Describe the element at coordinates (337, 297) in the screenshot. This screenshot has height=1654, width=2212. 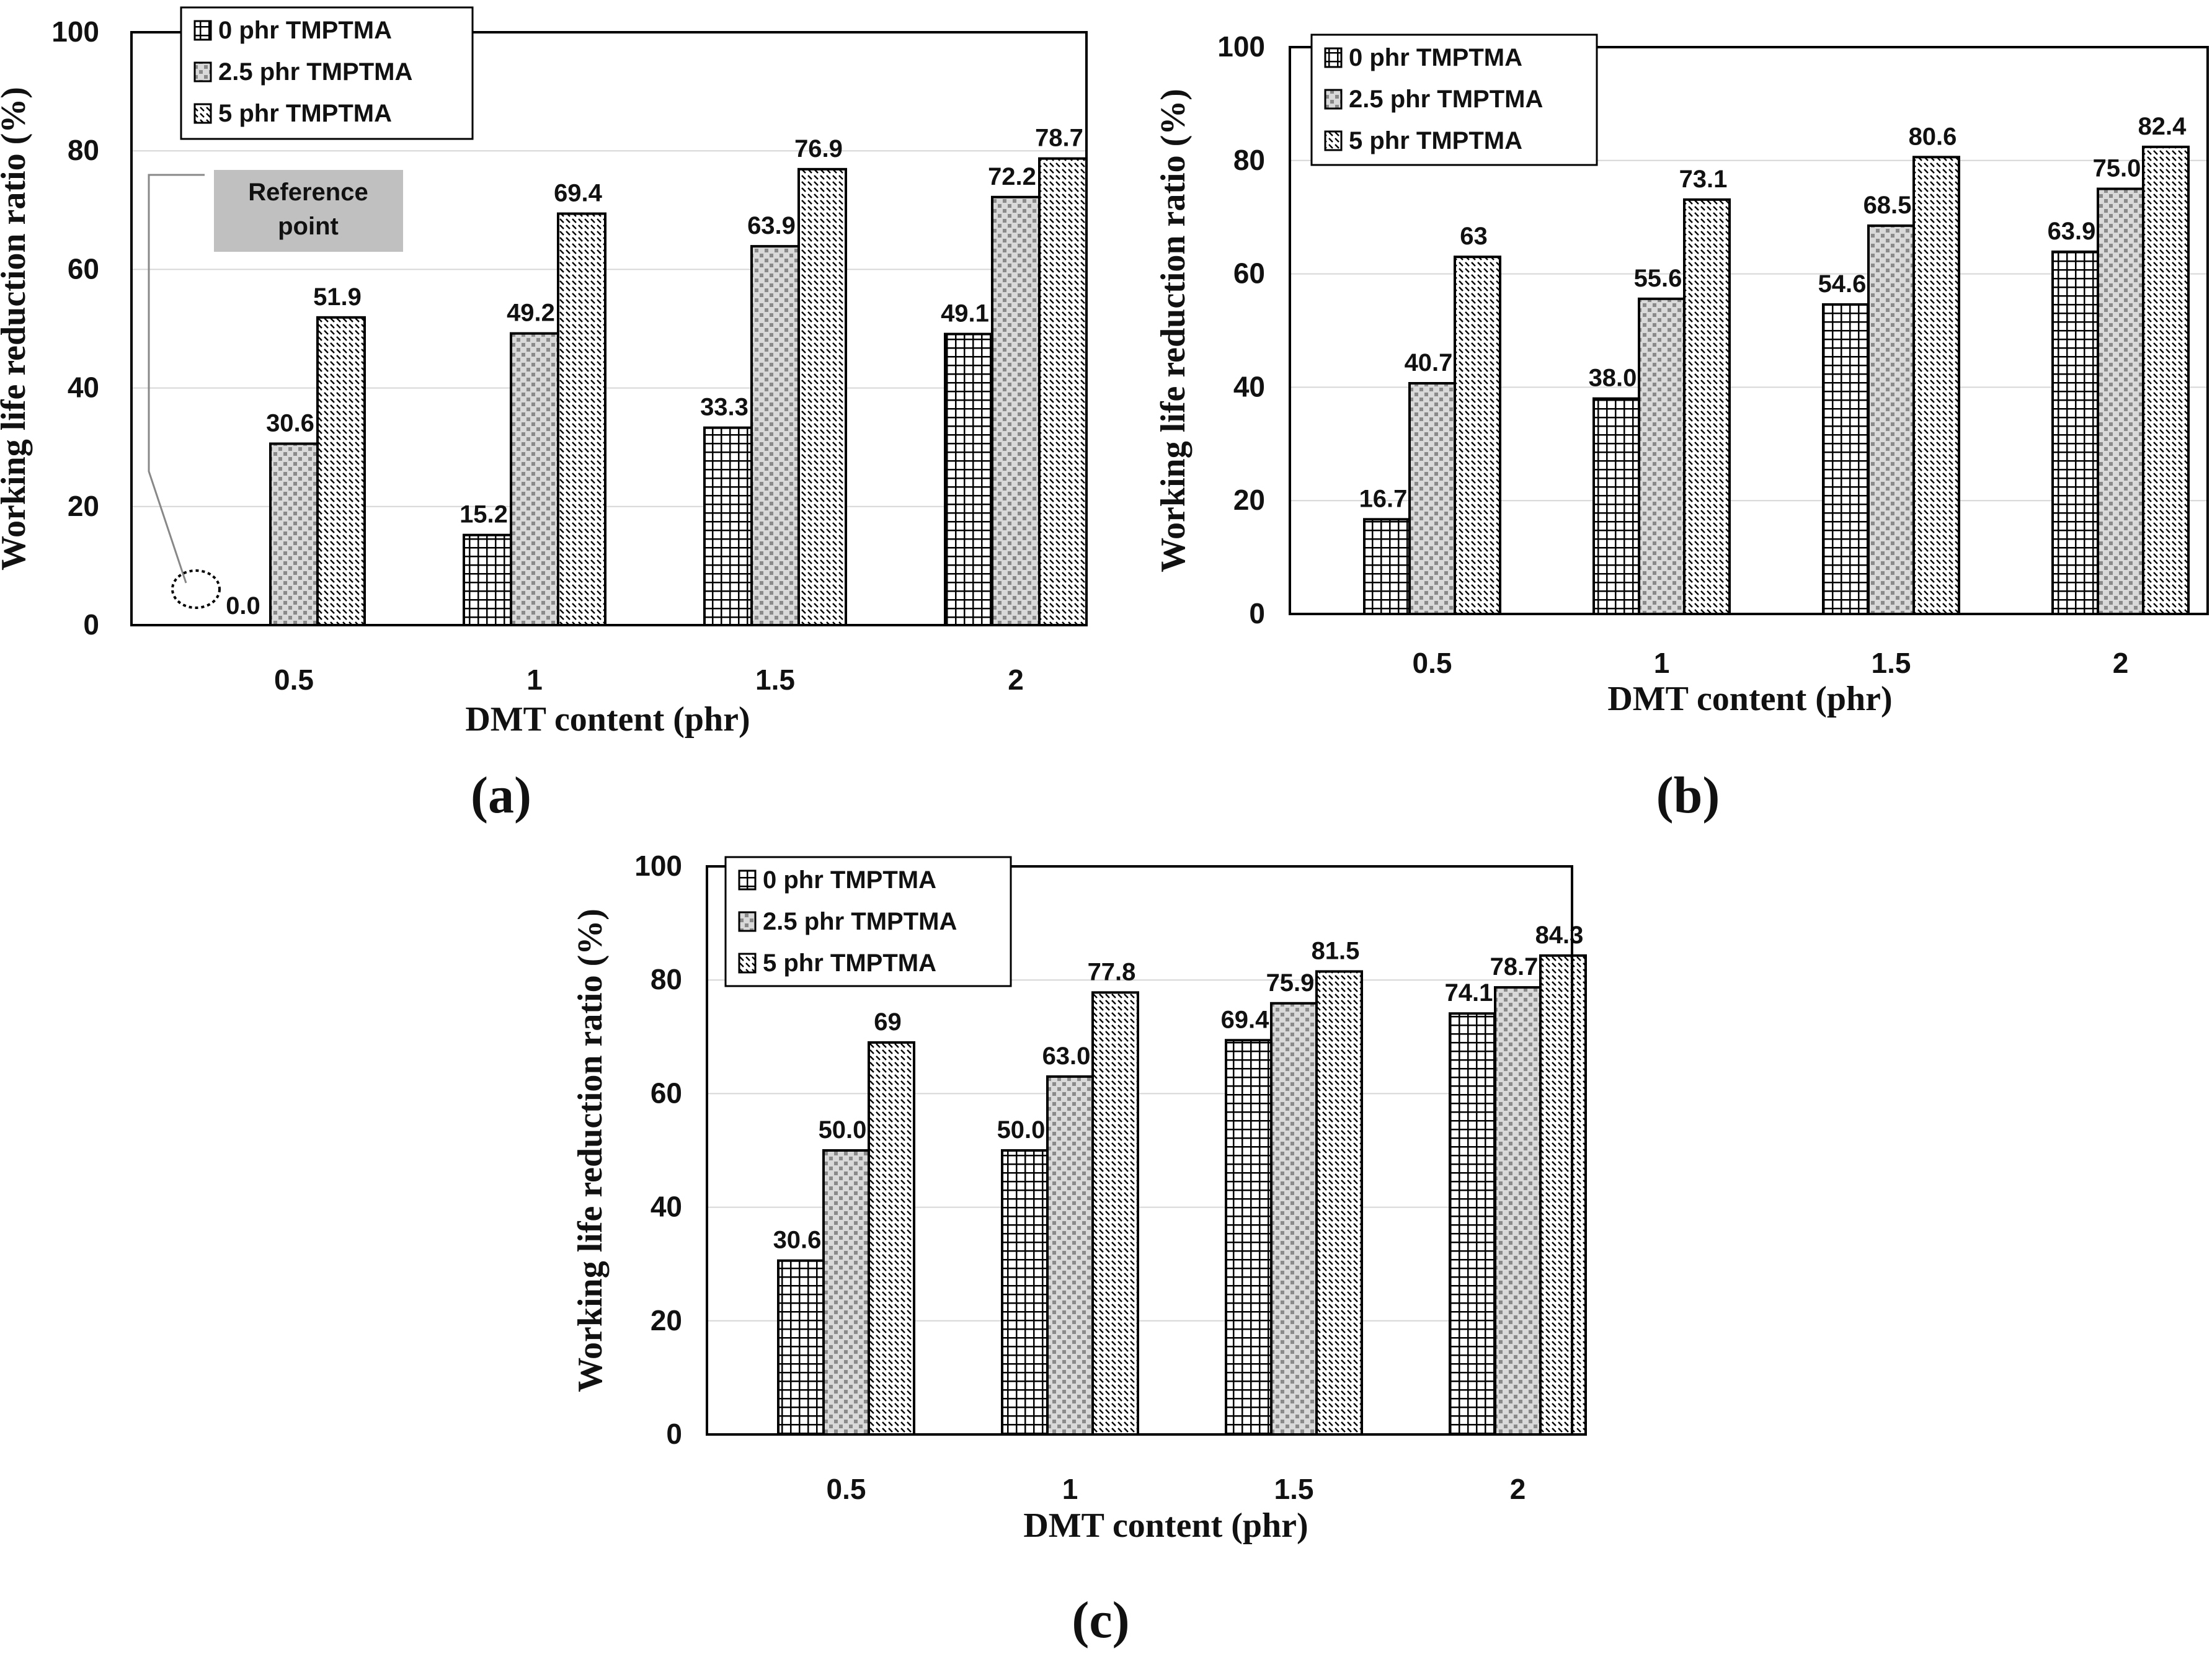
I see `data-label: 51.9` at that location.